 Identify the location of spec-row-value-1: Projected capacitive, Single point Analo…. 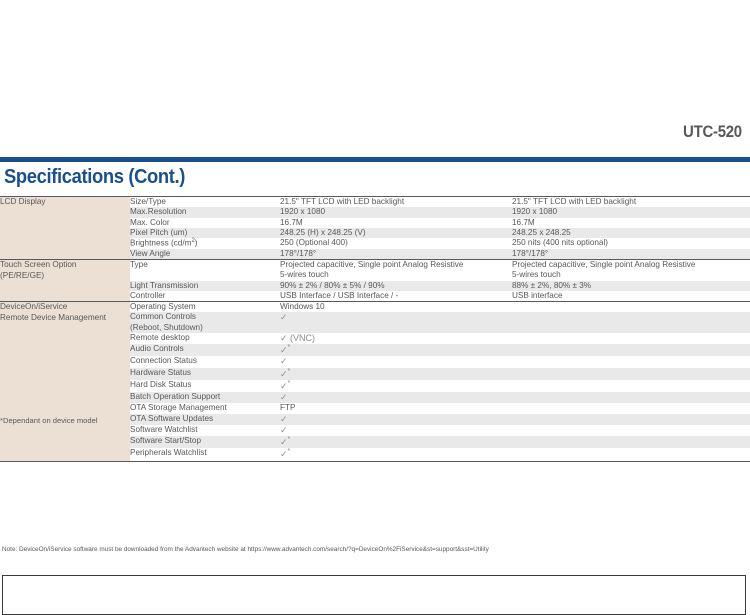
(372, 270).